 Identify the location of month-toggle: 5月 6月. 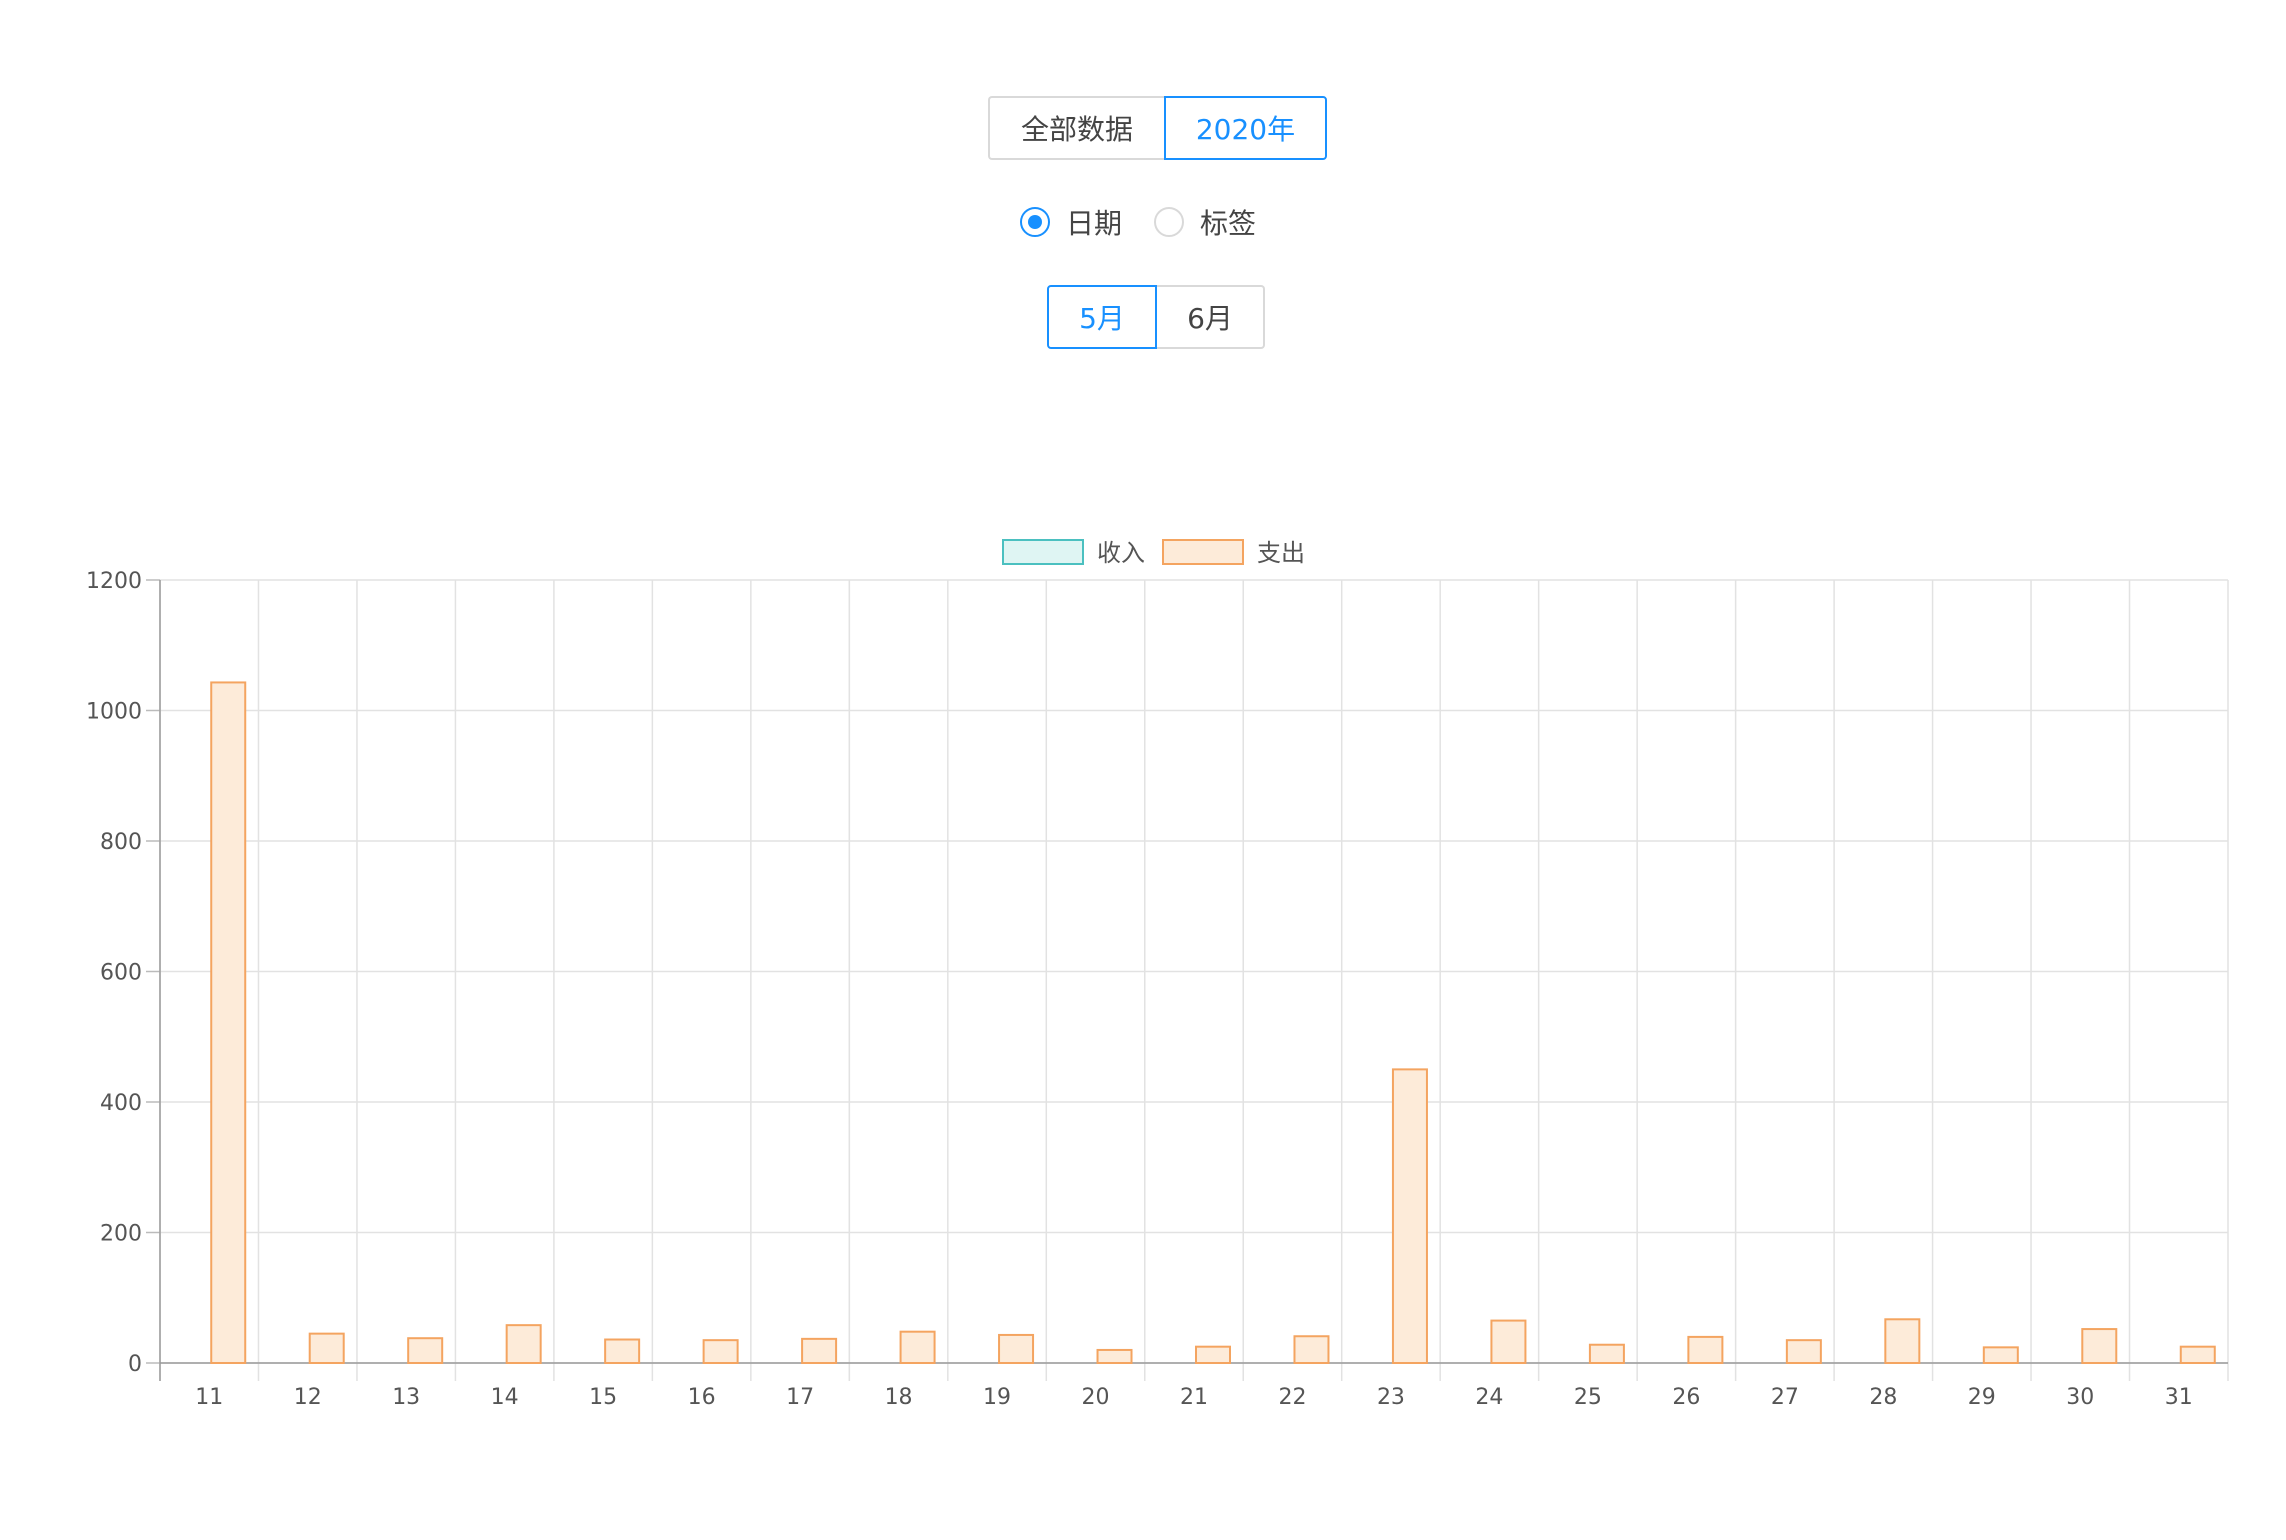
(1156, 317).